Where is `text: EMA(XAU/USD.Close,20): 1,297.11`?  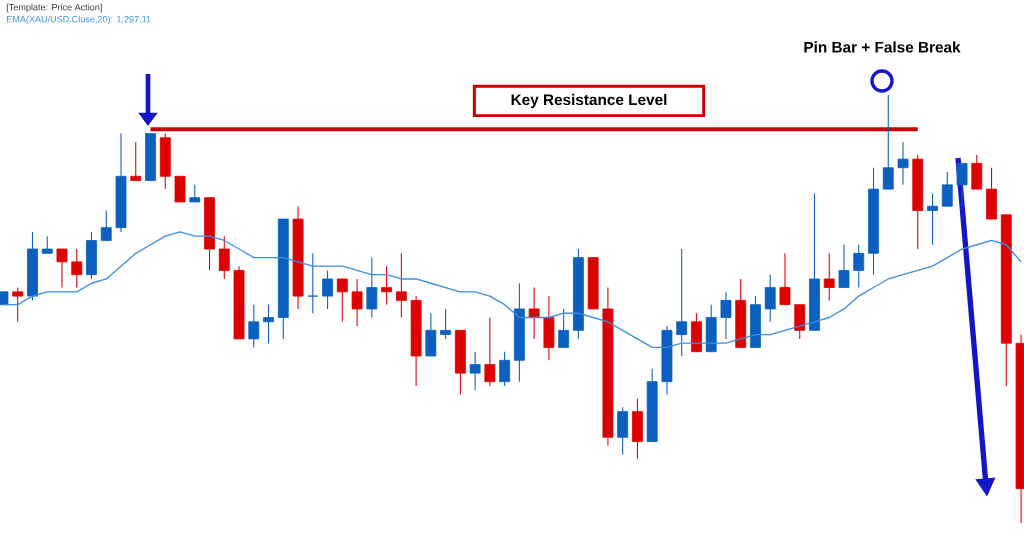 text: EMA(XAU/USD.Close,20): 1,297.11 is located at coordinates (79, 20).